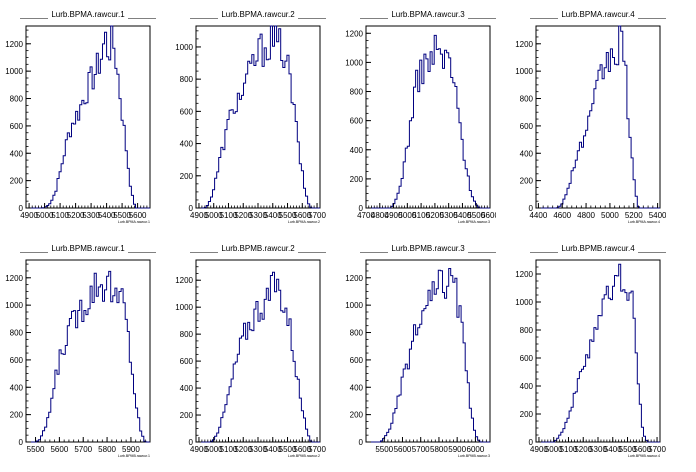 The height and width of the screenshot is (472, 696). What do you see at coordinates (598, 248) in the screenshot?
I see `histogram-title: Lurb.BPMB.rawcur.4` at bounding box center [598, 248].